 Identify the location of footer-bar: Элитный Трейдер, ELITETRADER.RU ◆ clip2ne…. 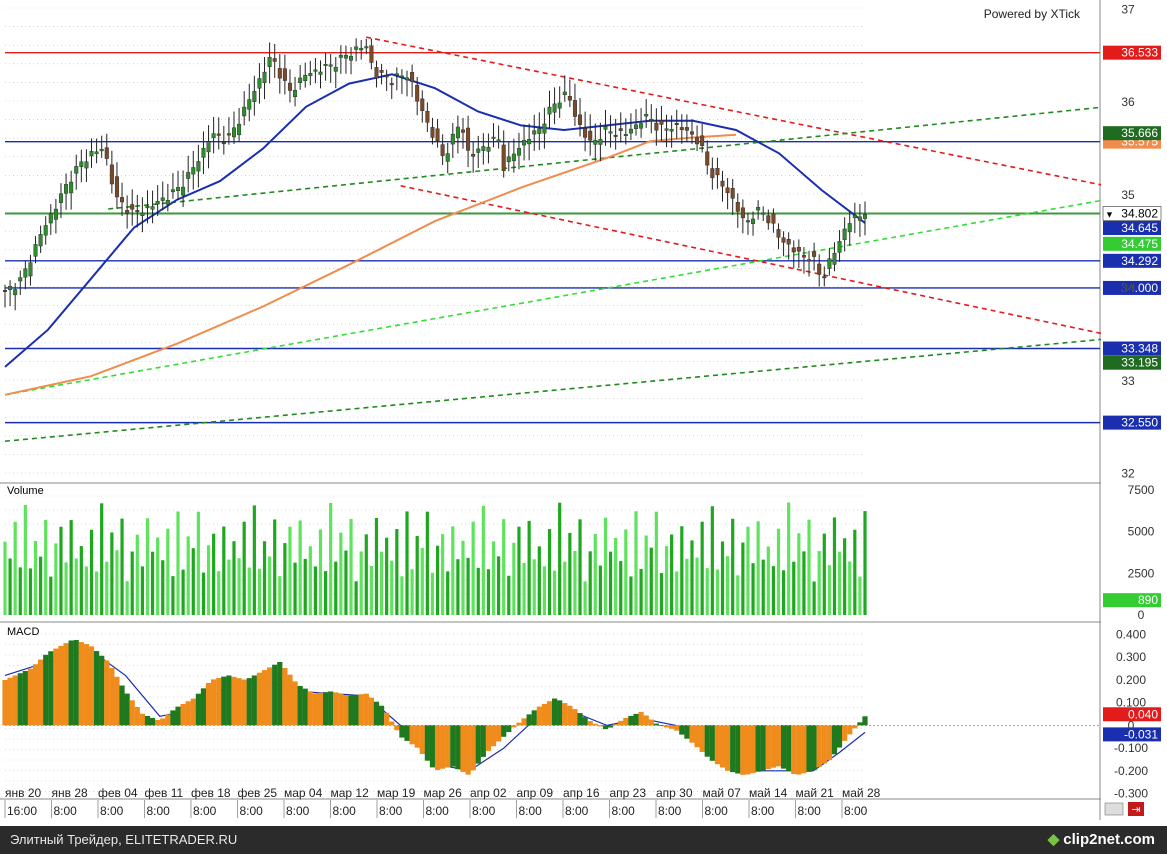
(583, 840).